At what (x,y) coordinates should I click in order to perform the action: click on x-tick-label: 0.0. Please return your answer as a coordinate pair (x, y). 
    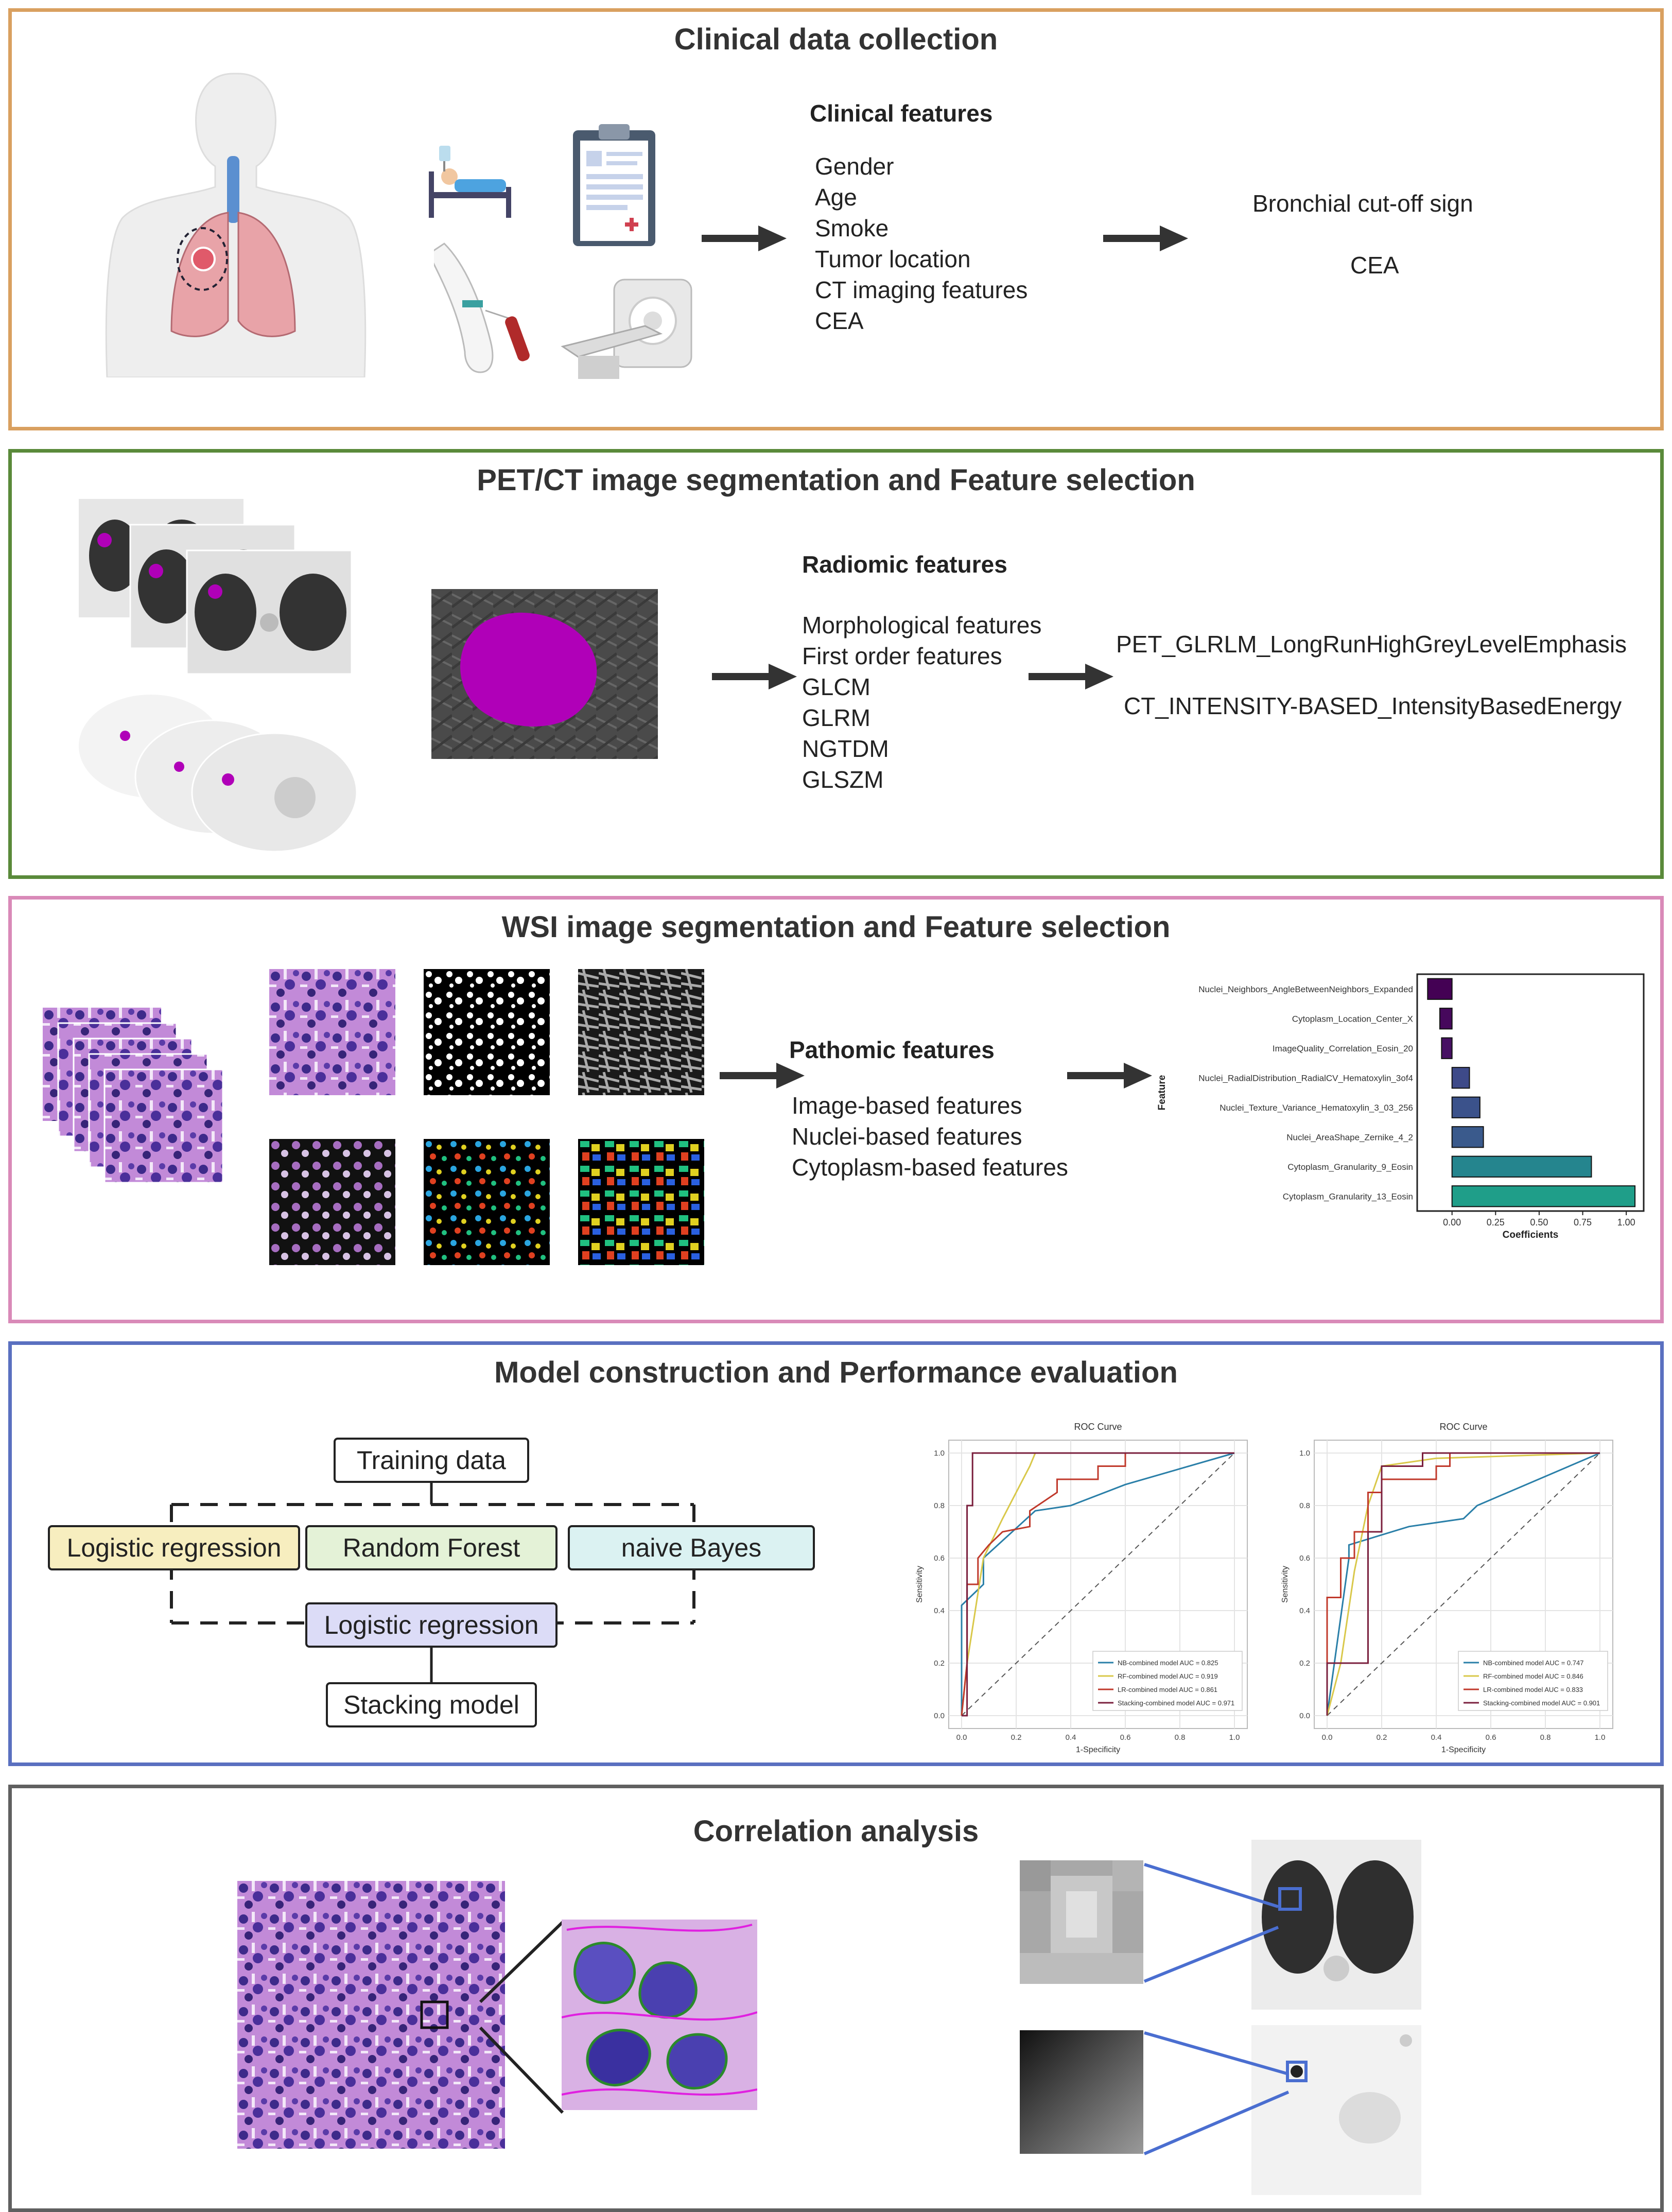
    Looking at the image, I should click on (1327, 1737).